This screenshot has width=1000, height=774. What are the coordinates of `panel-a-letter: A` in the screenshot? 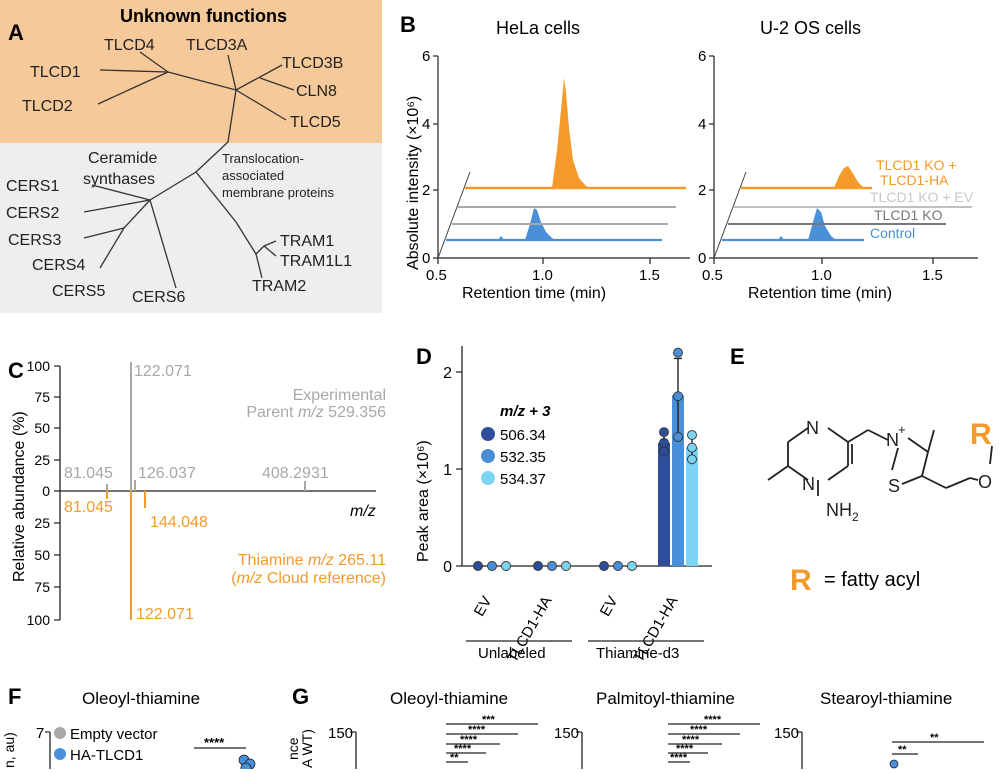 It's located at (16, 32).